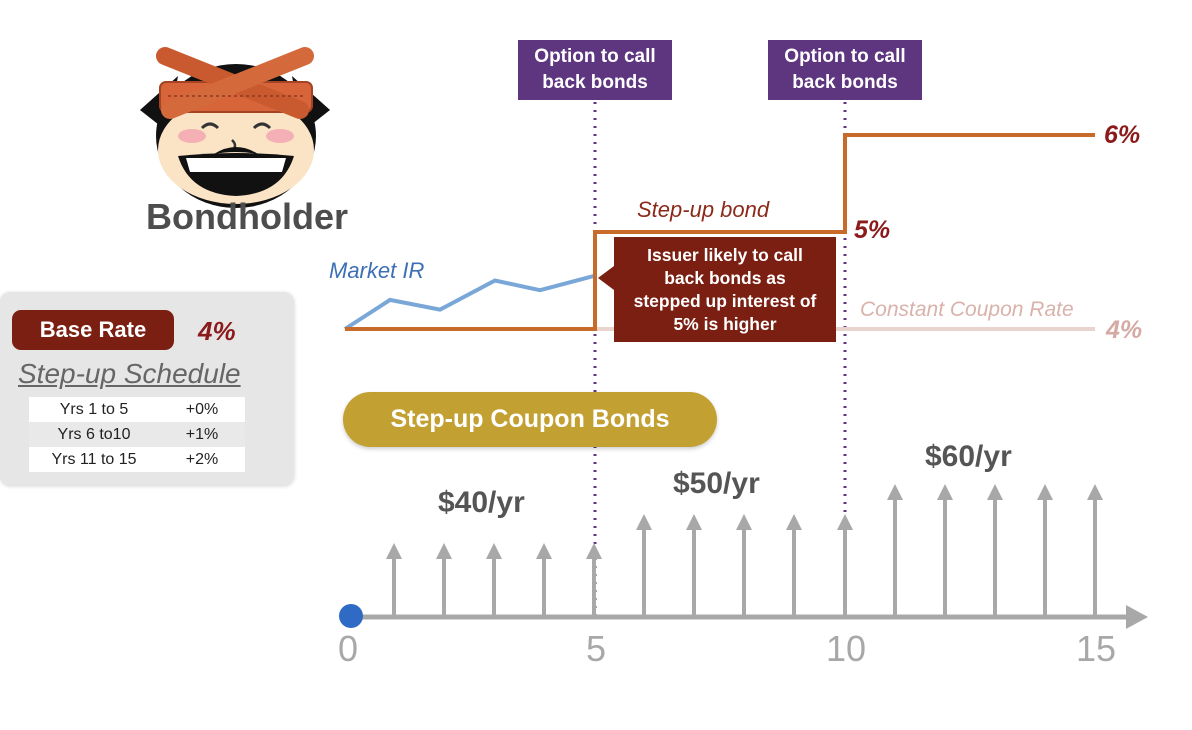 The image size is (1192, 730). I want to click on start-dot, so click(351, 616).